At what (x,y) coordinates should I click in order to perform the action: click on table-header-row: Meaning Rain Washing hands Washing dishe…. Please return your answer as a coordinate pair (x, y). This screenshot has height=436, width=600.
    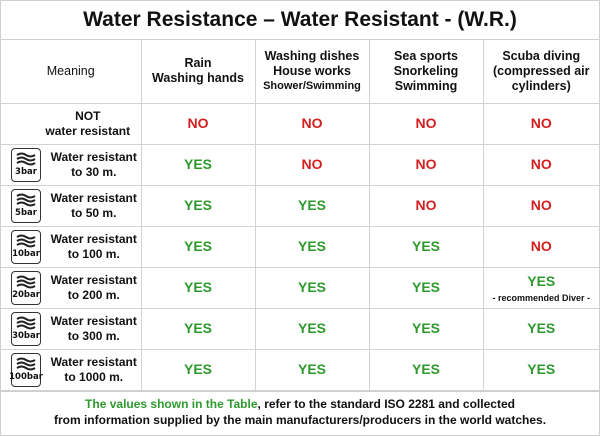
    Looking at the image, I should click on (300, 72).